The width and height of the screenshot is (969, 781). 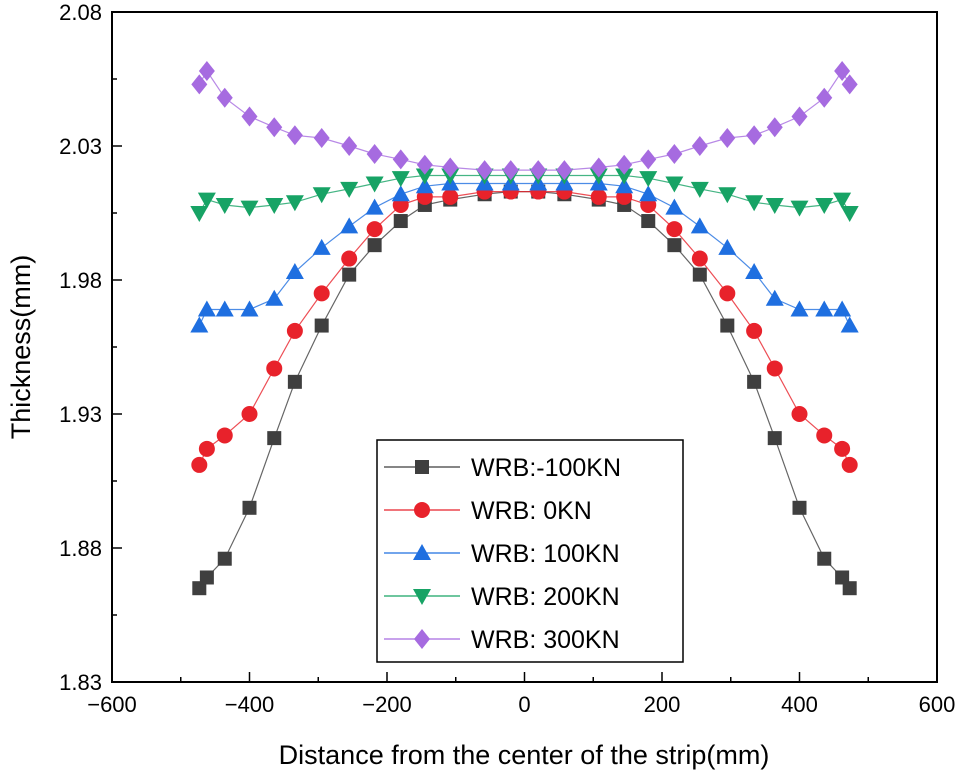 What do you see at coordinates (662, 704) in the screenshot?
I see `x-tick-label: 200` at bounding box center [662, 704].